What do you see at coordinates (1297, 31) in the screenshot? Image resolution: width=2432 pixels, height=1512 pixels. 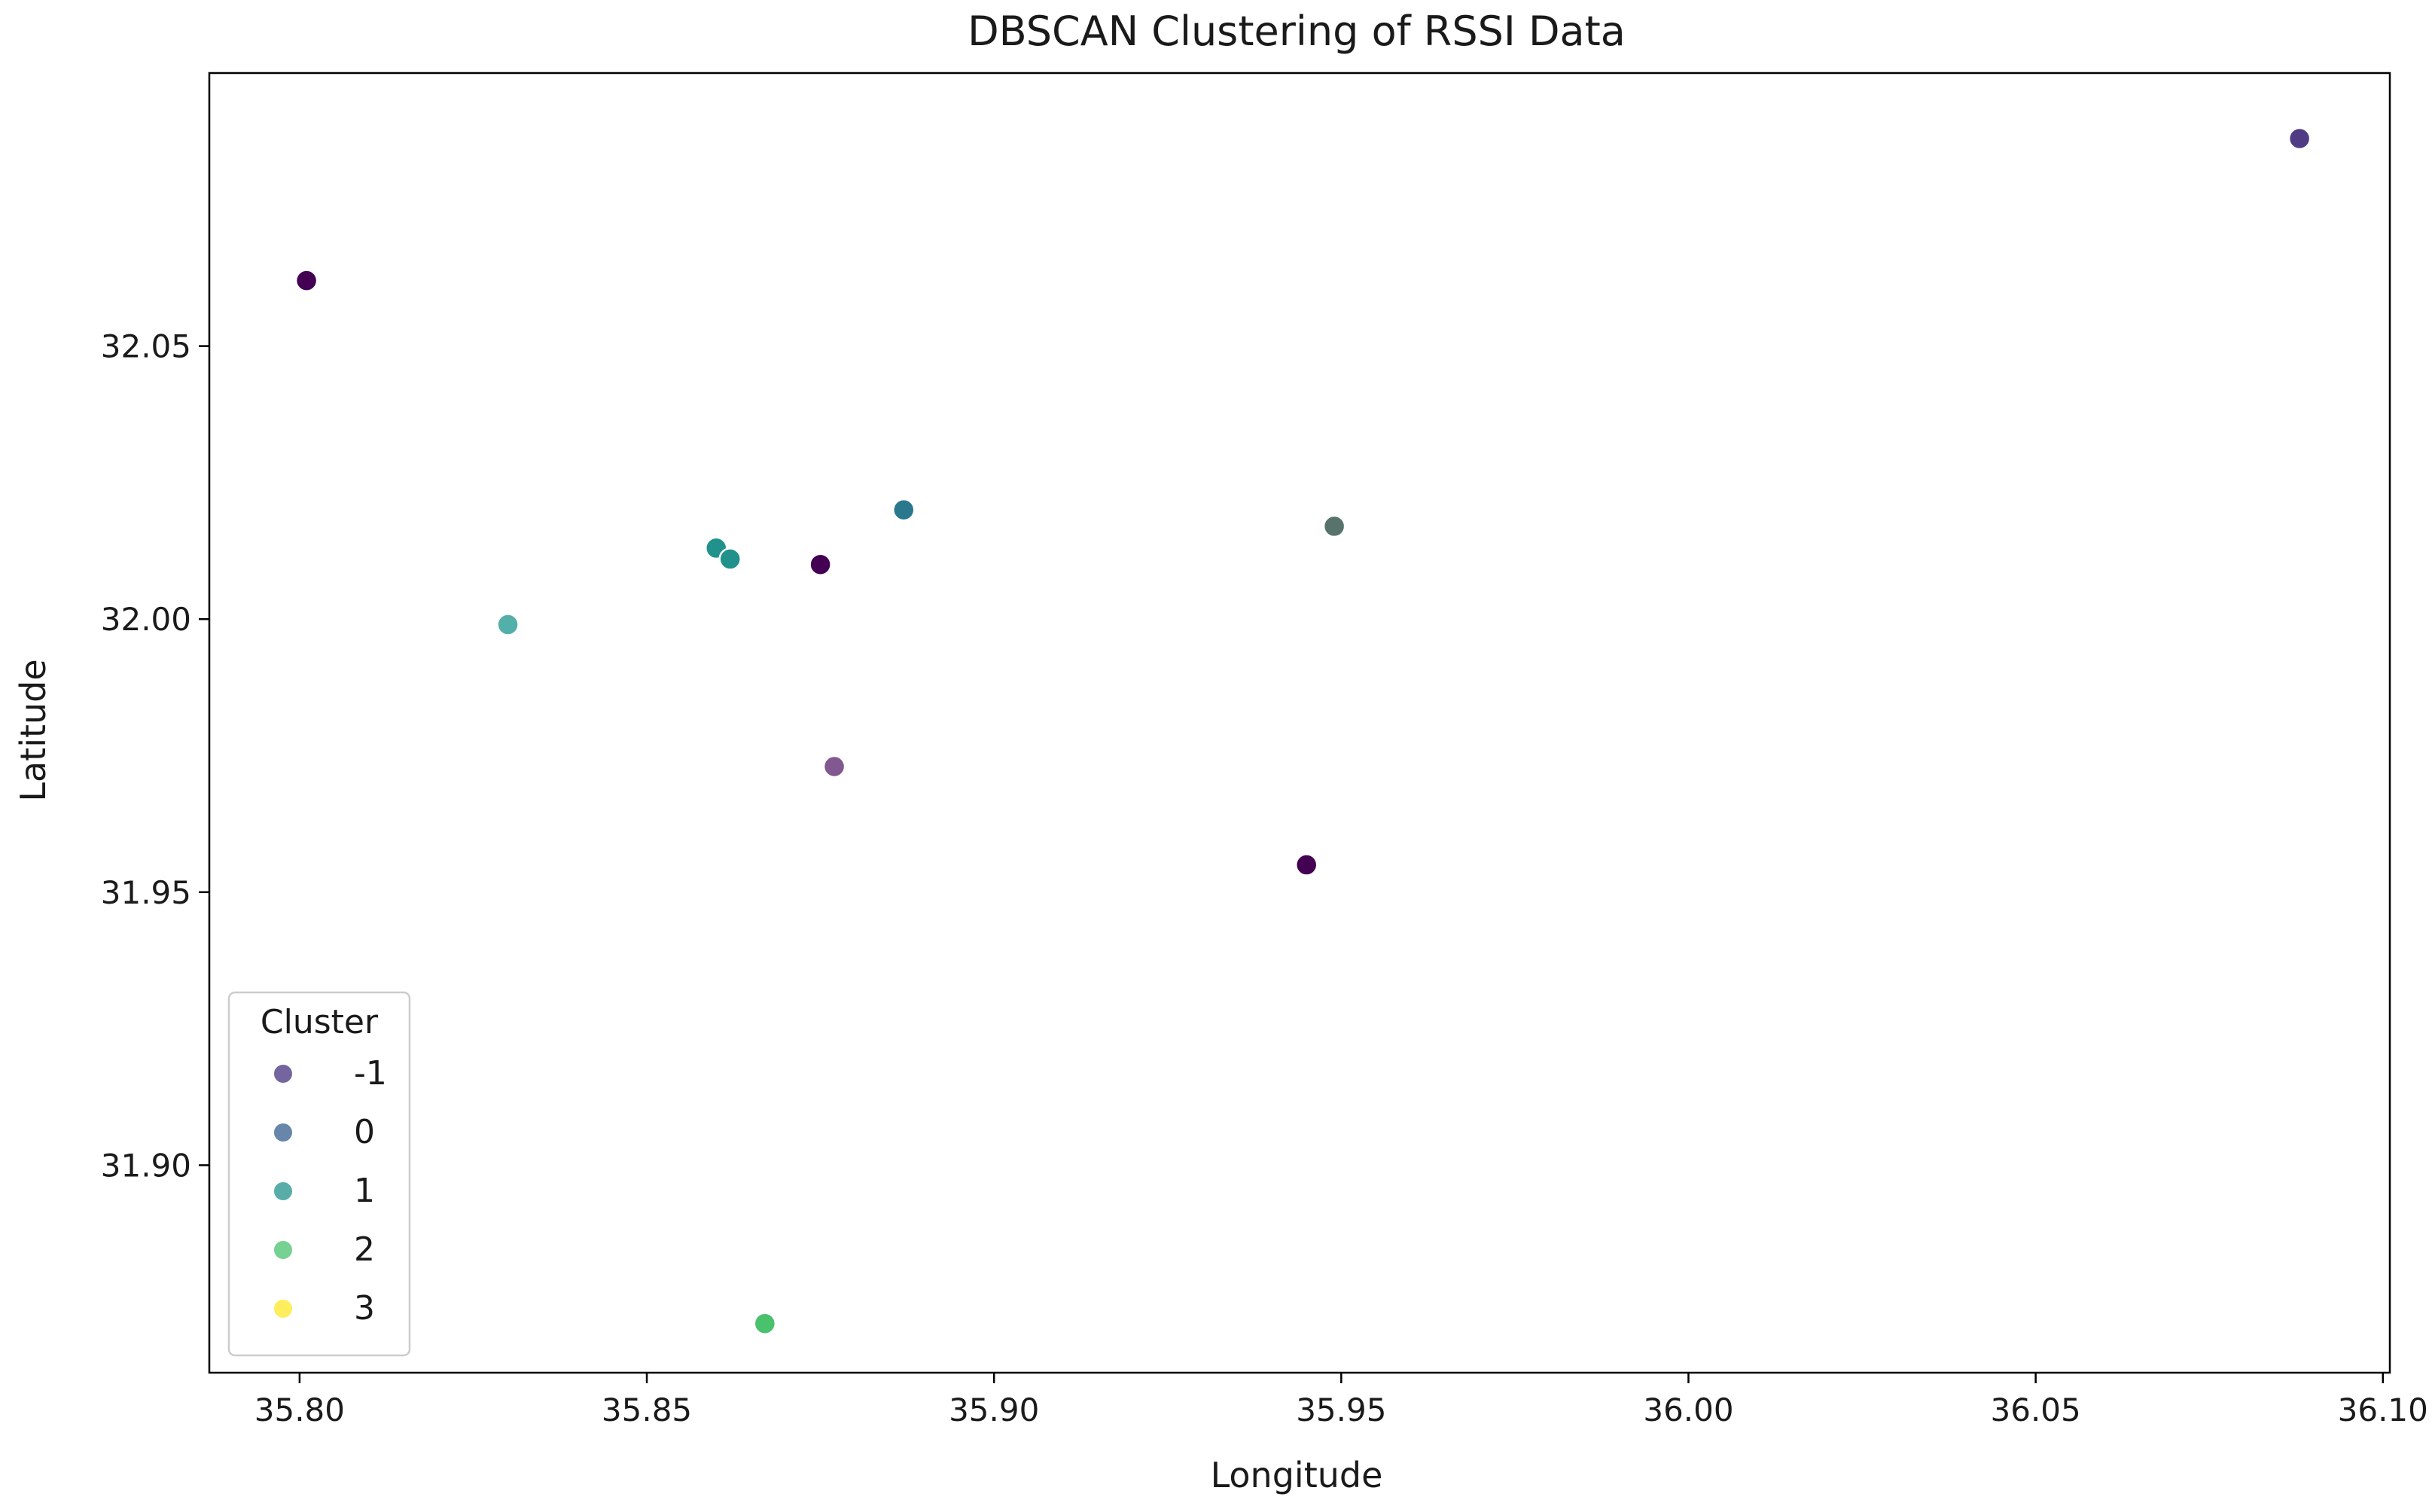 I see `chart-title: DBSCAN Clustering of RSSI Data` at bounding box center [1297, 31].